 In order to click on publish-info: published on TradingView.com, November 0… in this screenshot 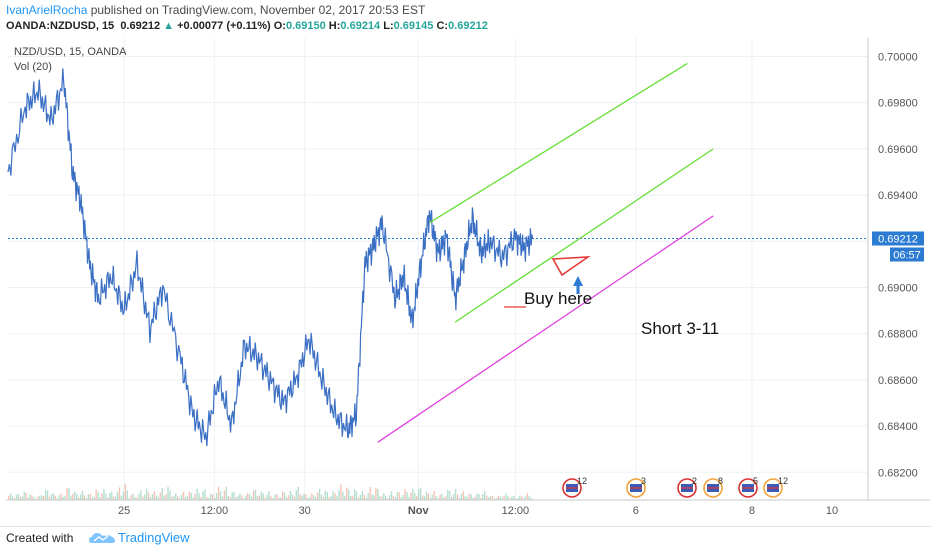, I will do `click(256, 10)`.